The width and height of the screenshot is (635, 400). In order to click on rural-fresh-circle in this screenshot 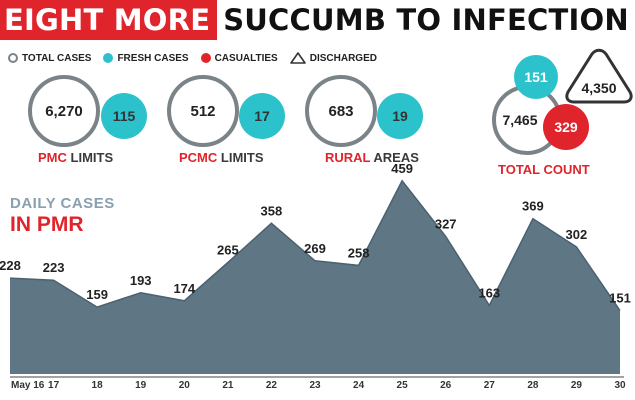, I will do `click(400, 116)`.